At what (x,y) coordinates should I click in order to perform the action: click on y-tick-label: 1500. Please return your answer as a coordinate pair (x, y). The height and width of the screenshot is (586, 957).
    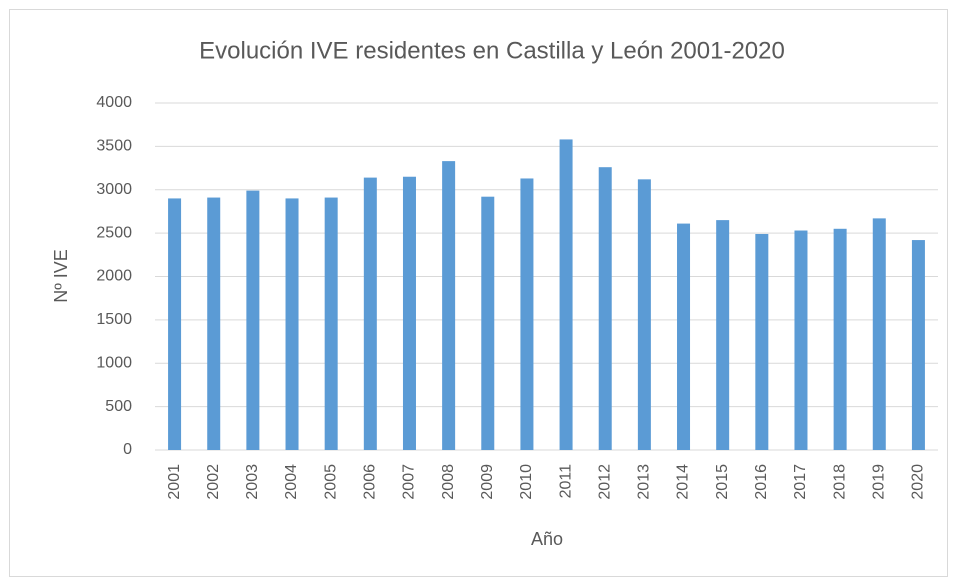
    Looking at the image, I should click on (114, 319).